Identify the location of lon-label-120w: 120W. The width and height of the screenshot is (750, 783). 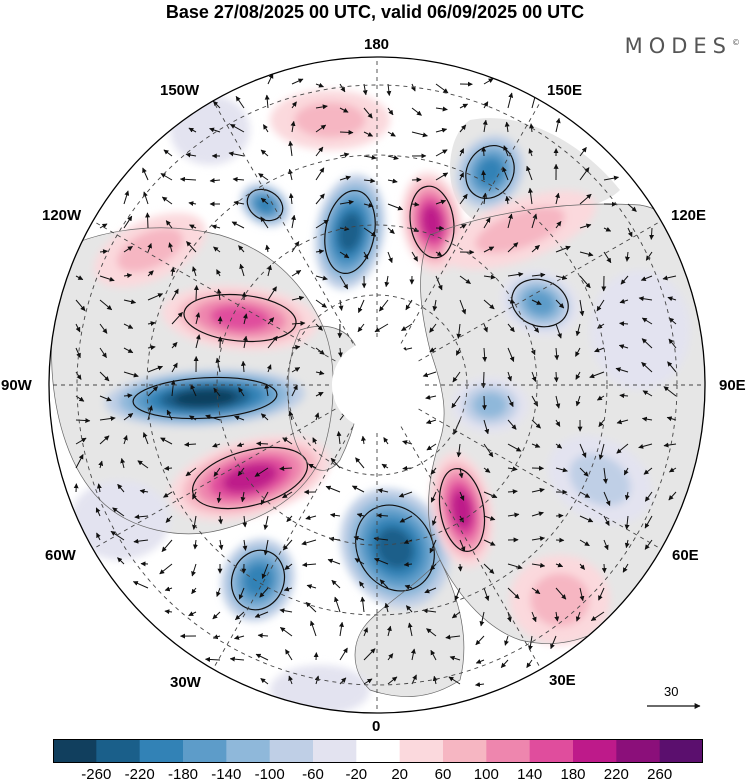
(62, 215).